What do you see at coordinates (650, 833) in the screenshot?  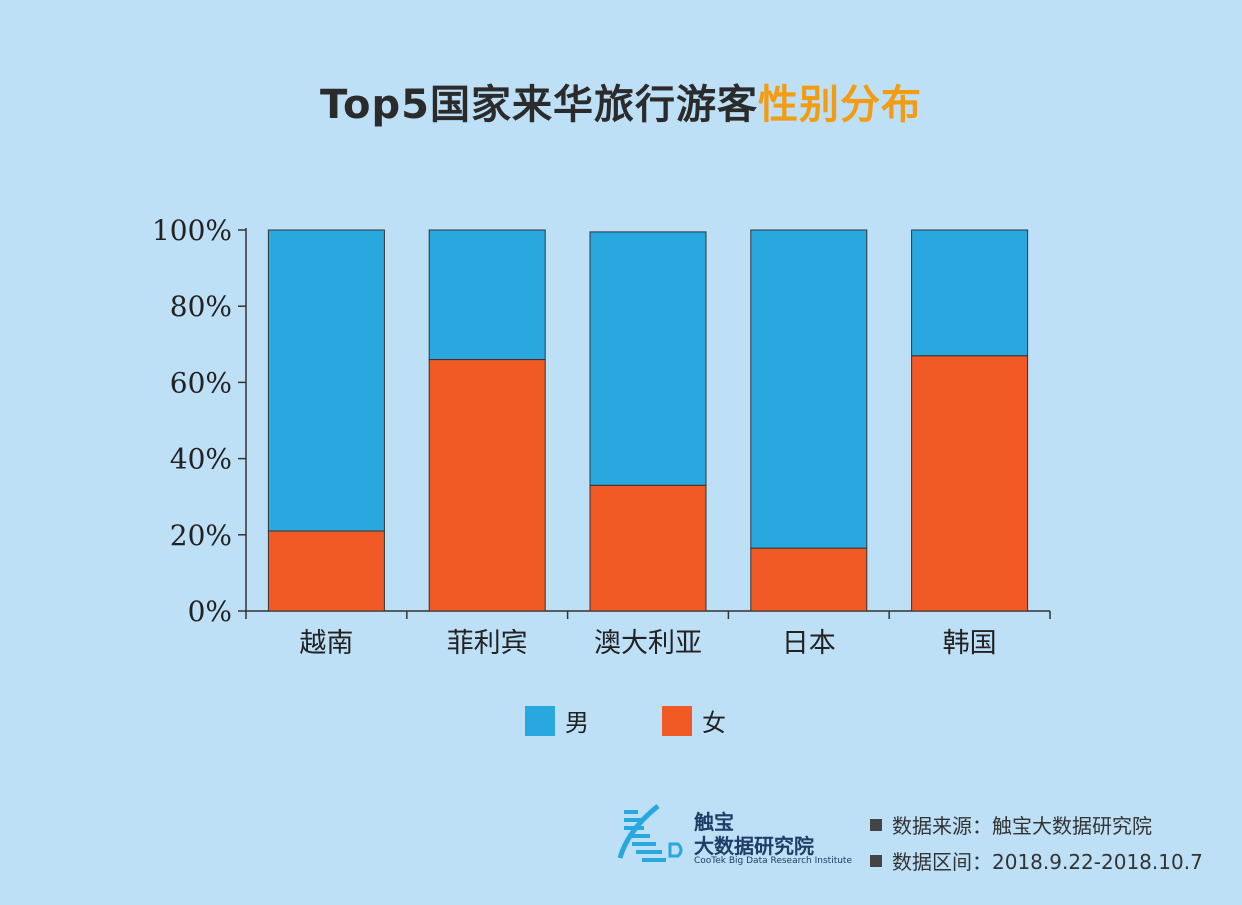 I see `cootek-logo-icon` at bounding box center [650, 833].